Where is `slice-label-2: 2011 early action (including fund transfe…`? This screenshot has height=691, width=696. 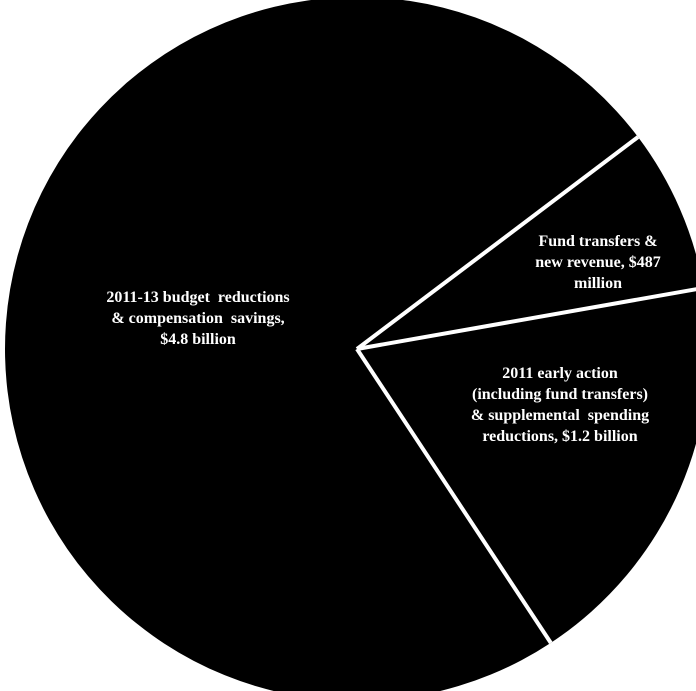 slice-label-2: 2011 early action (including fund transfe… is located at coordinates (560, 405).